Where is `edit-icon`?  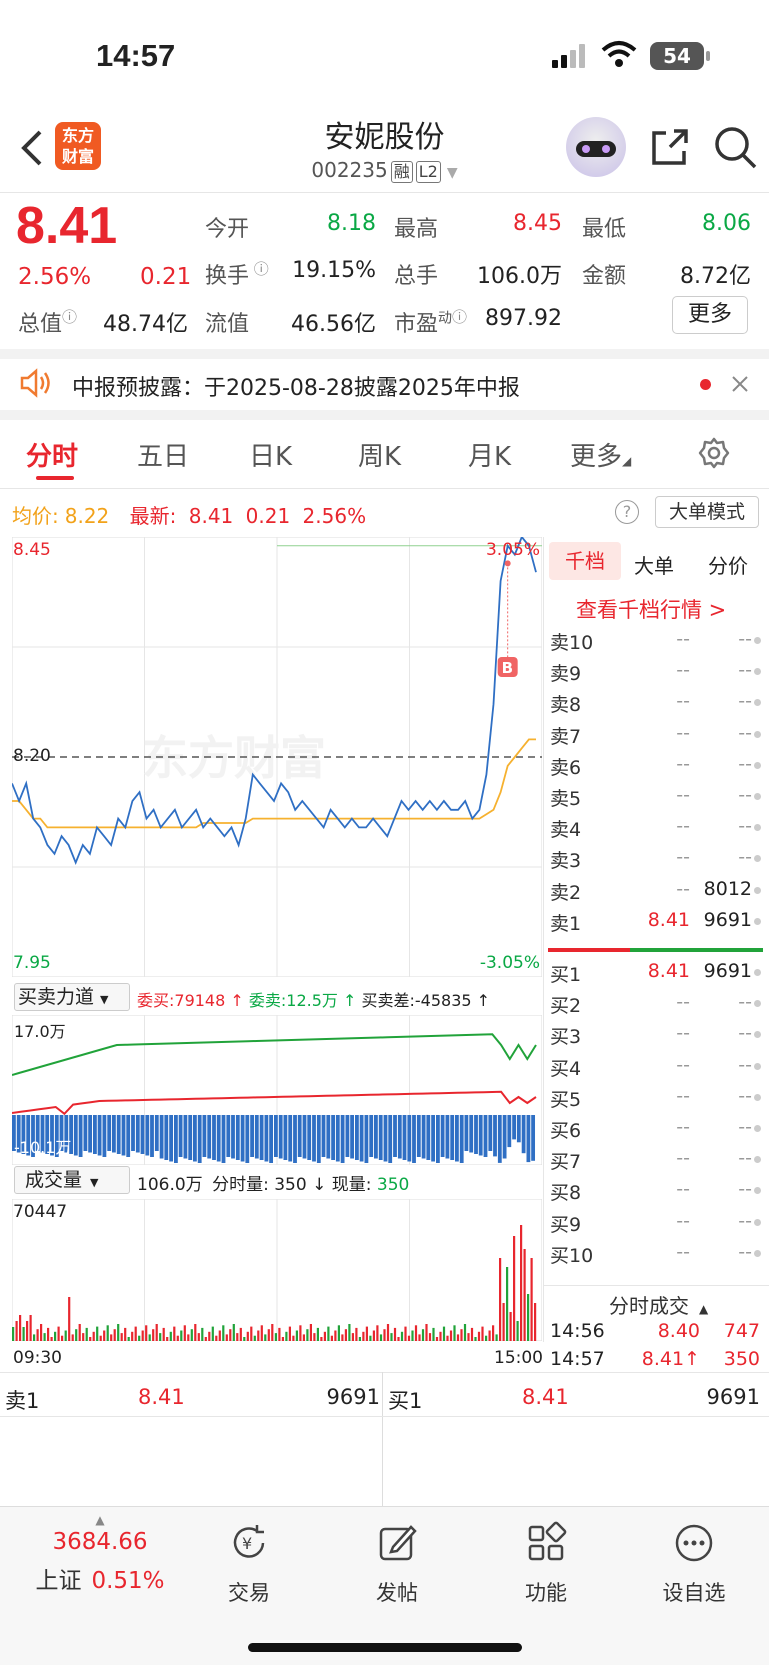 edit-icon is located at coordinates (398, 1543).